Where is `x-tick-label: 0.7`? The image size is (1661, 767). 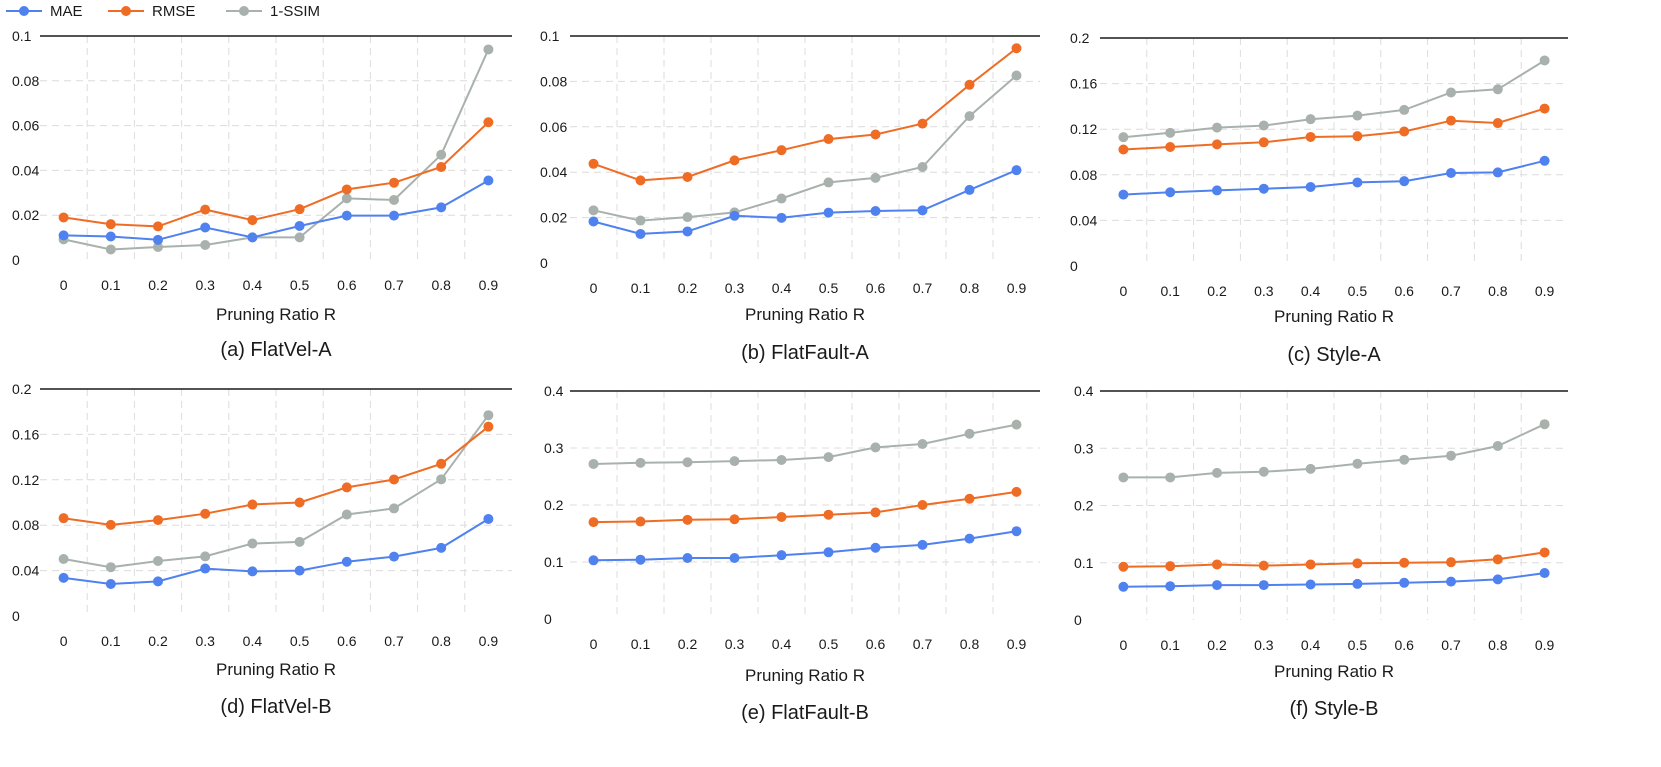 x-tick-label: 0.7 is located at coordinates (923, 644).